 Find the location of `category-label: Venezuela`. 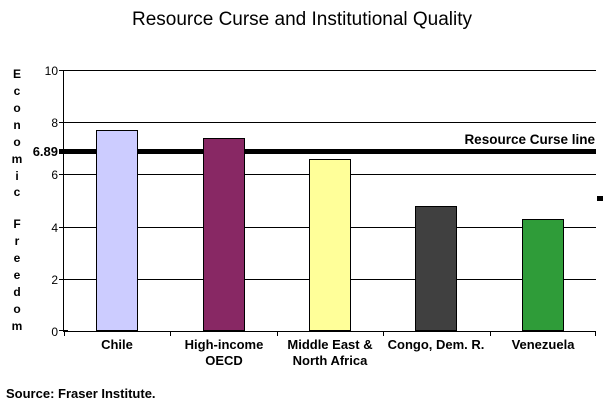

category-label: Venezuela is located at coordinates (543, 344).